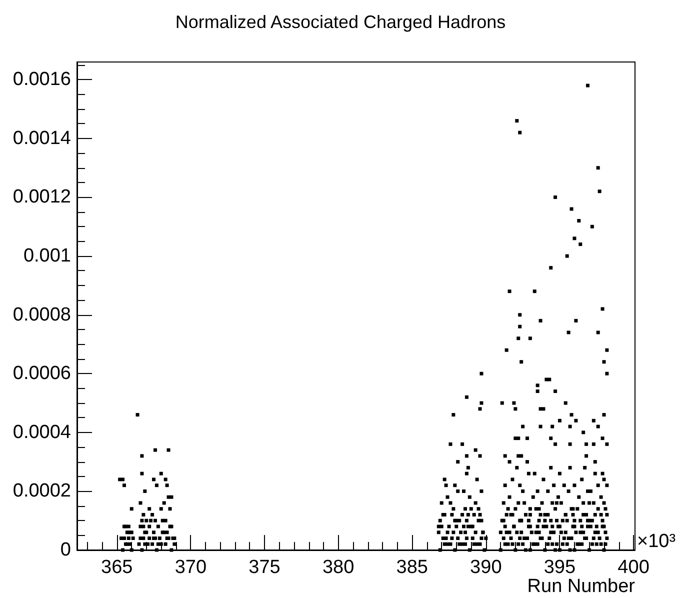  What do you see at coordinates (42, 432) in the screenshot?
I see `y-tick-label: 0.0004` at bounding box center [42, 432].